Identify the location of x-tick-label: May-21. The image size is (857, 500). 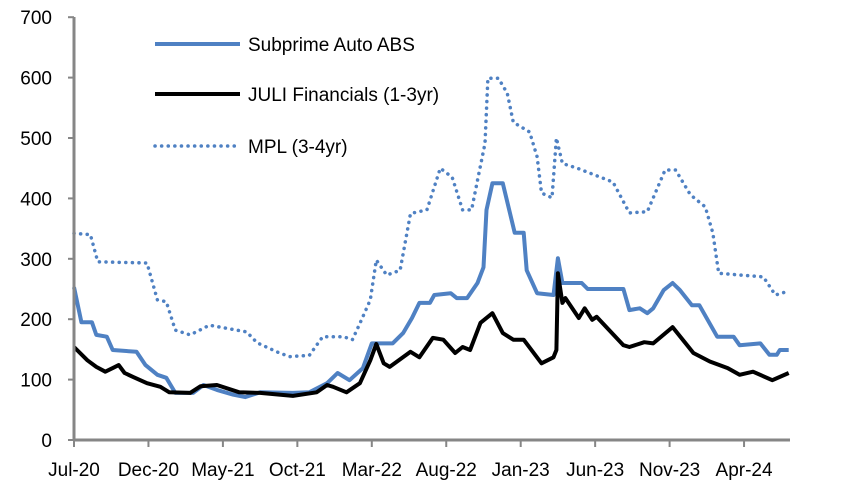
(222, 470).